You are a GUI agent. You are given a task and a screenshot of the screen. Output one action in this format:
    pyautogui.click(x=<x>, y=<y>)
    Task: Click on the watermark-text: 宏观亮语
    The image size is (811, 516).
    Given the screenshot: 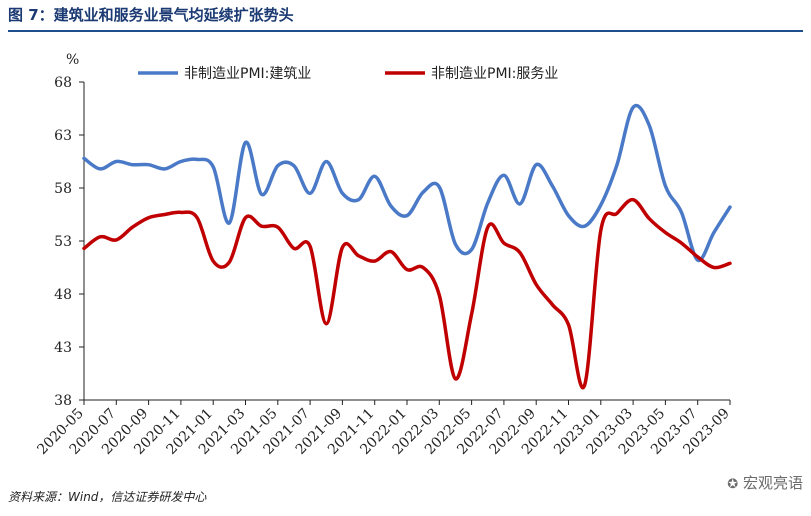 What is the action you would take?
    pyautogui.click(x=772, y=483)
    